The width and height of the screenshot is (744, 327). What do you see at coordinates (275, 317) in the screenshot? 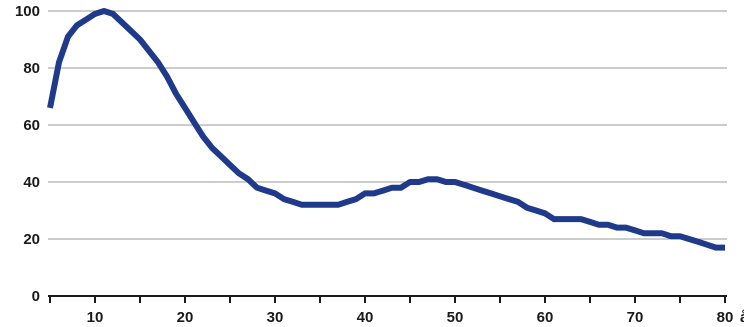
I see `x-tick-label-30: 30` at bounding box center [275, 317].